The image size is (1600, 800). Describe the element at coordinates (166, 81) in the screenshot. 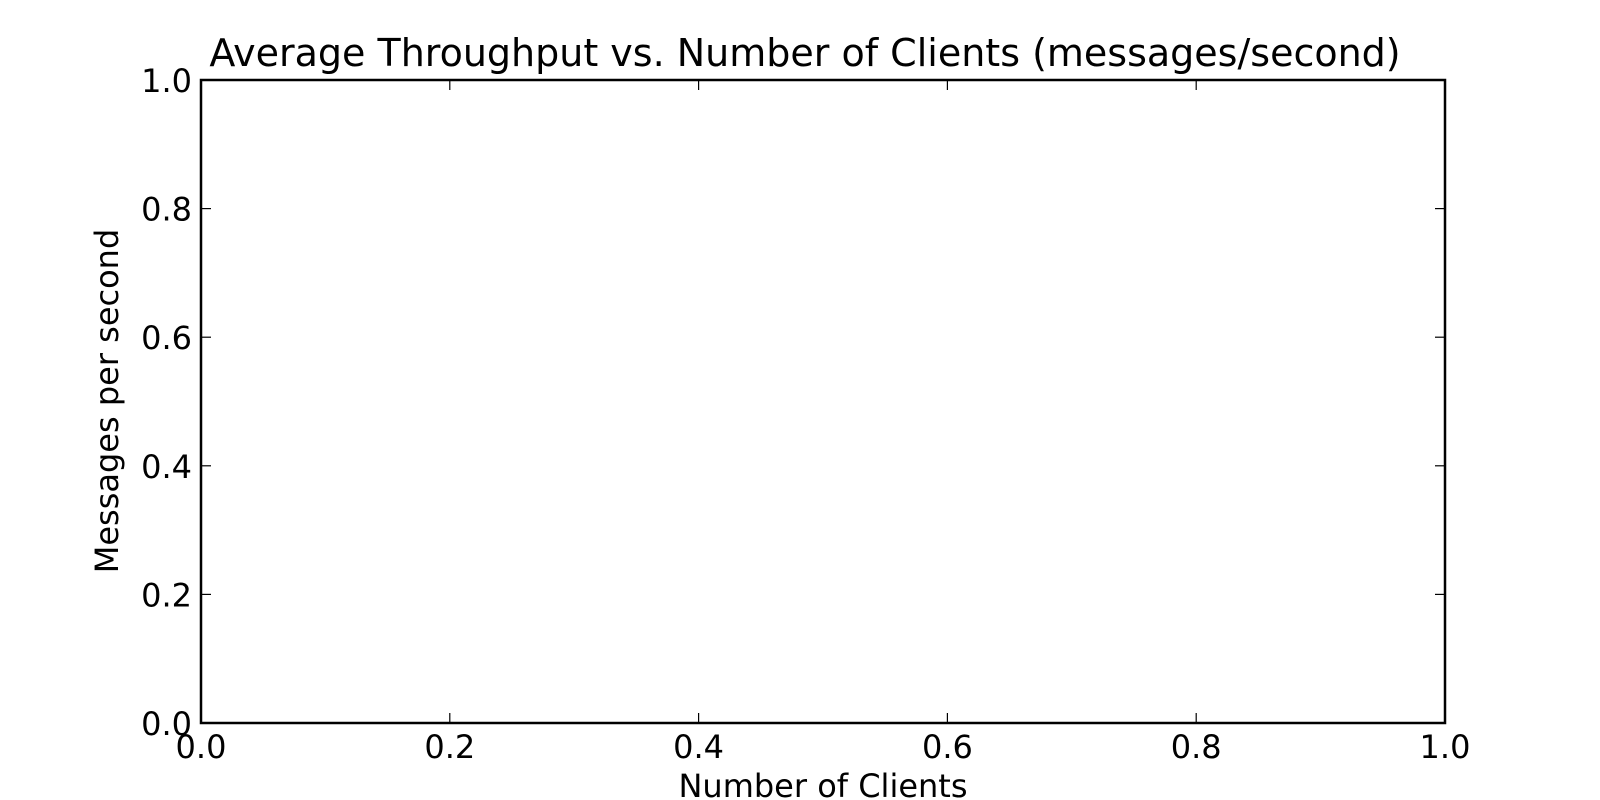

I see `y-tick-label: 1.0` at that location.